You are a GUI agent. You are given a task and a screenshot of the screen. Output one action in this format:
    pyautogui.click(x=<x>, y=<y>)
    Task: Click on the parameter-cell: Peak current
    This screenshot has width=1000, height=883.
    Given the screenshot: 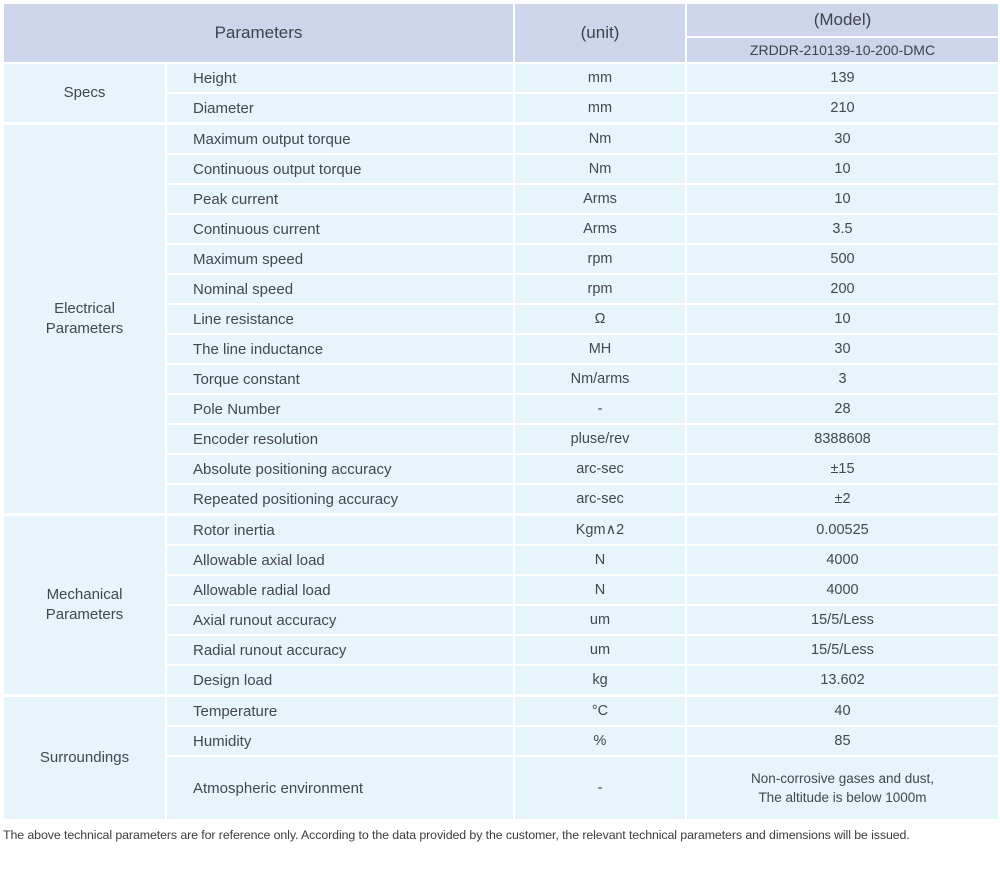 What is the action you would take?
    pyautogui.click(x=340, y=199)
    